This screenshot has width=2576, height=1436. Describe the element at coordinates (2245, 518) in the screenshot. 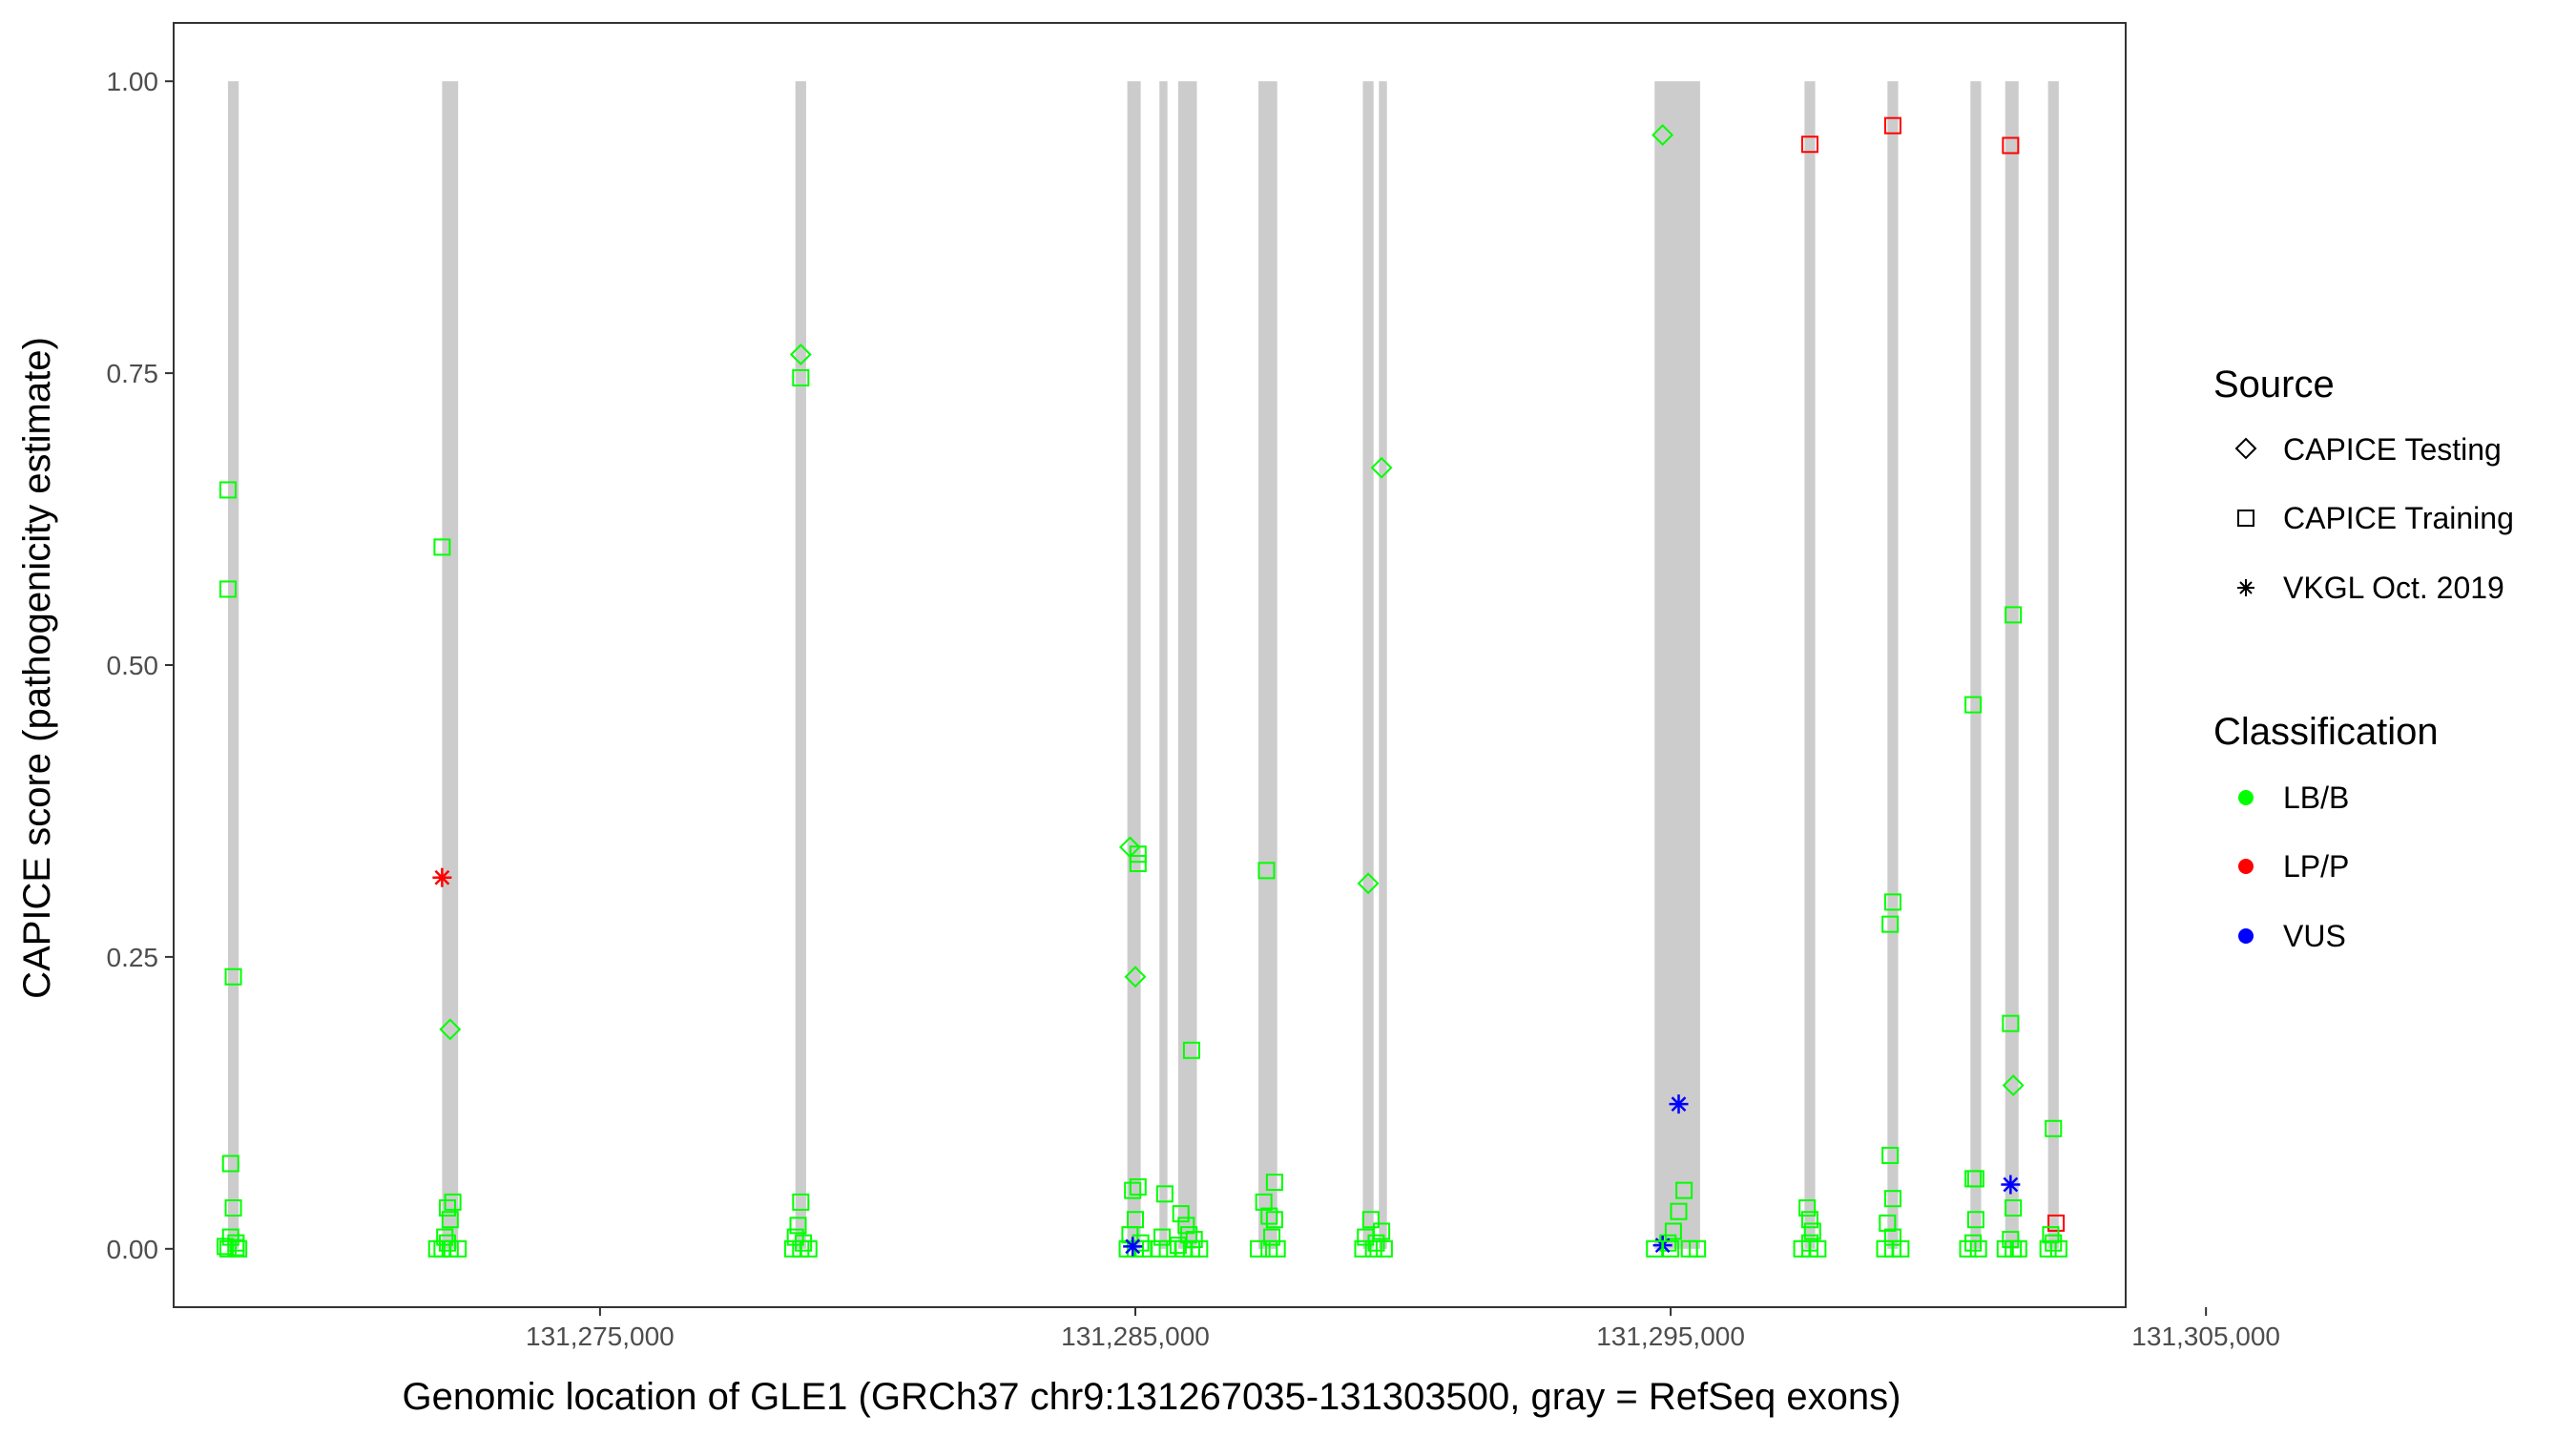

I see `square-icon` at that location.